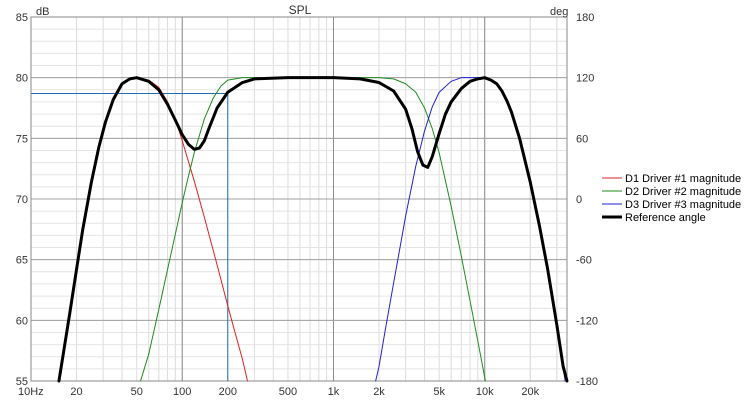 The height and width of the screenshot is (400, 751). What do you see at coordinates (228, 392) in the screenshot?
I see `x-tick-label: 200` at bounding box center [228, 392].